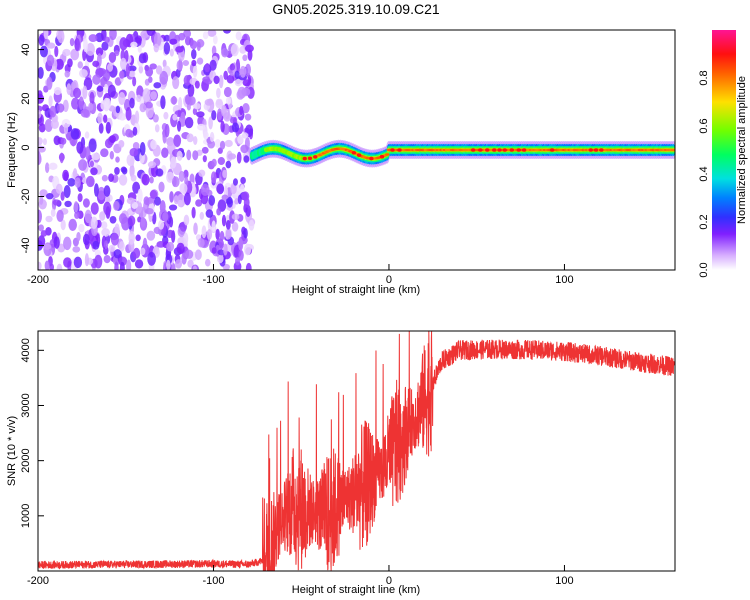 This screenshot has height=600, width=750. Describe the element at coordinates (356, 590) in the screenshot. I see `snr-x-label: Height of straight line (km)` at that location.